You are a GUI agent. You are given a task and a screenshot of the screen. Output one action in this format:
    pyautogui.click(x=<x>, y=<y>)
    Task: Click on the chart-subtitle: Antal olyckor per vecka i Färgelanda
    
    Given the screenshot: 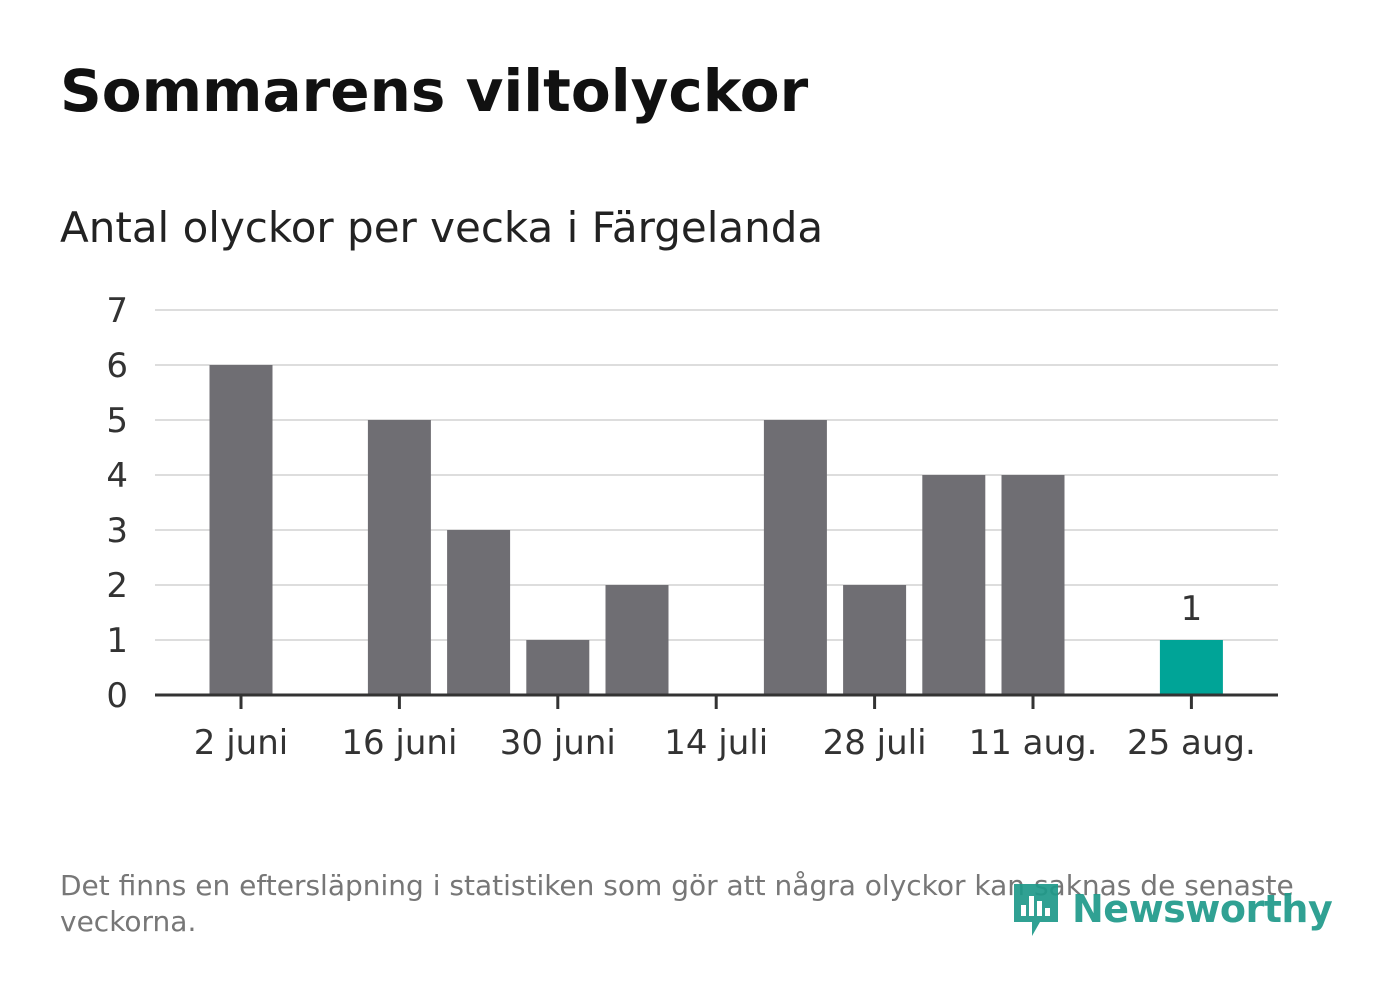 What is the action you would take?
    pyautogui.click(x=442, y=227)
    